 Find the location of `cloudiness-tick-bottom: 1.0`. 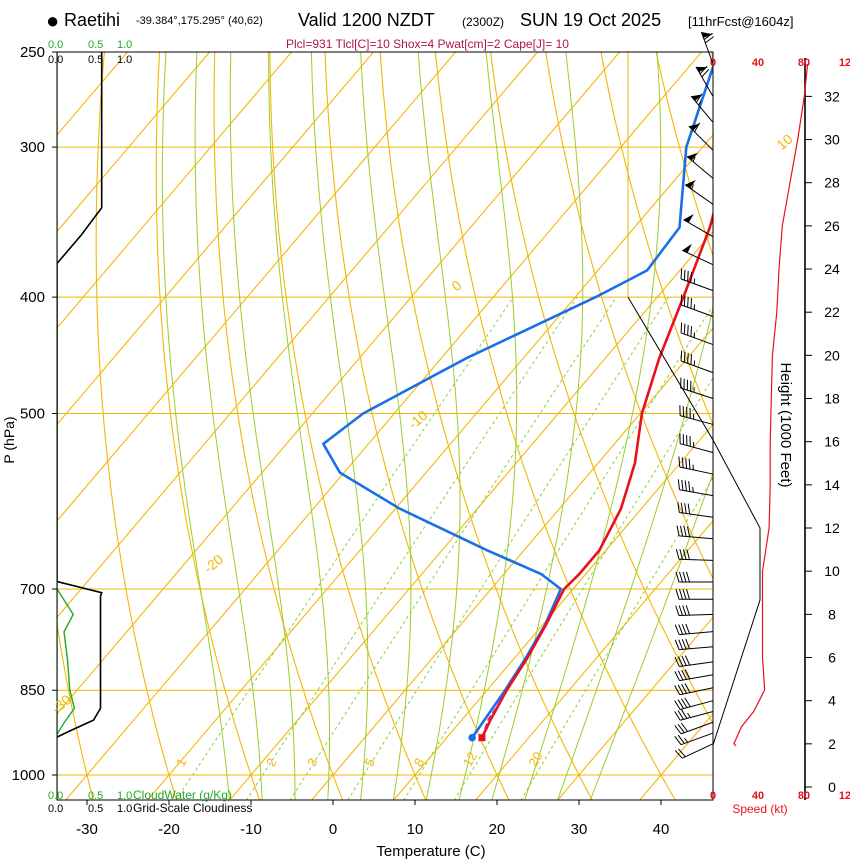

cloudiness-tick-bottom: 1.0 is located at coordinates (124, 809).